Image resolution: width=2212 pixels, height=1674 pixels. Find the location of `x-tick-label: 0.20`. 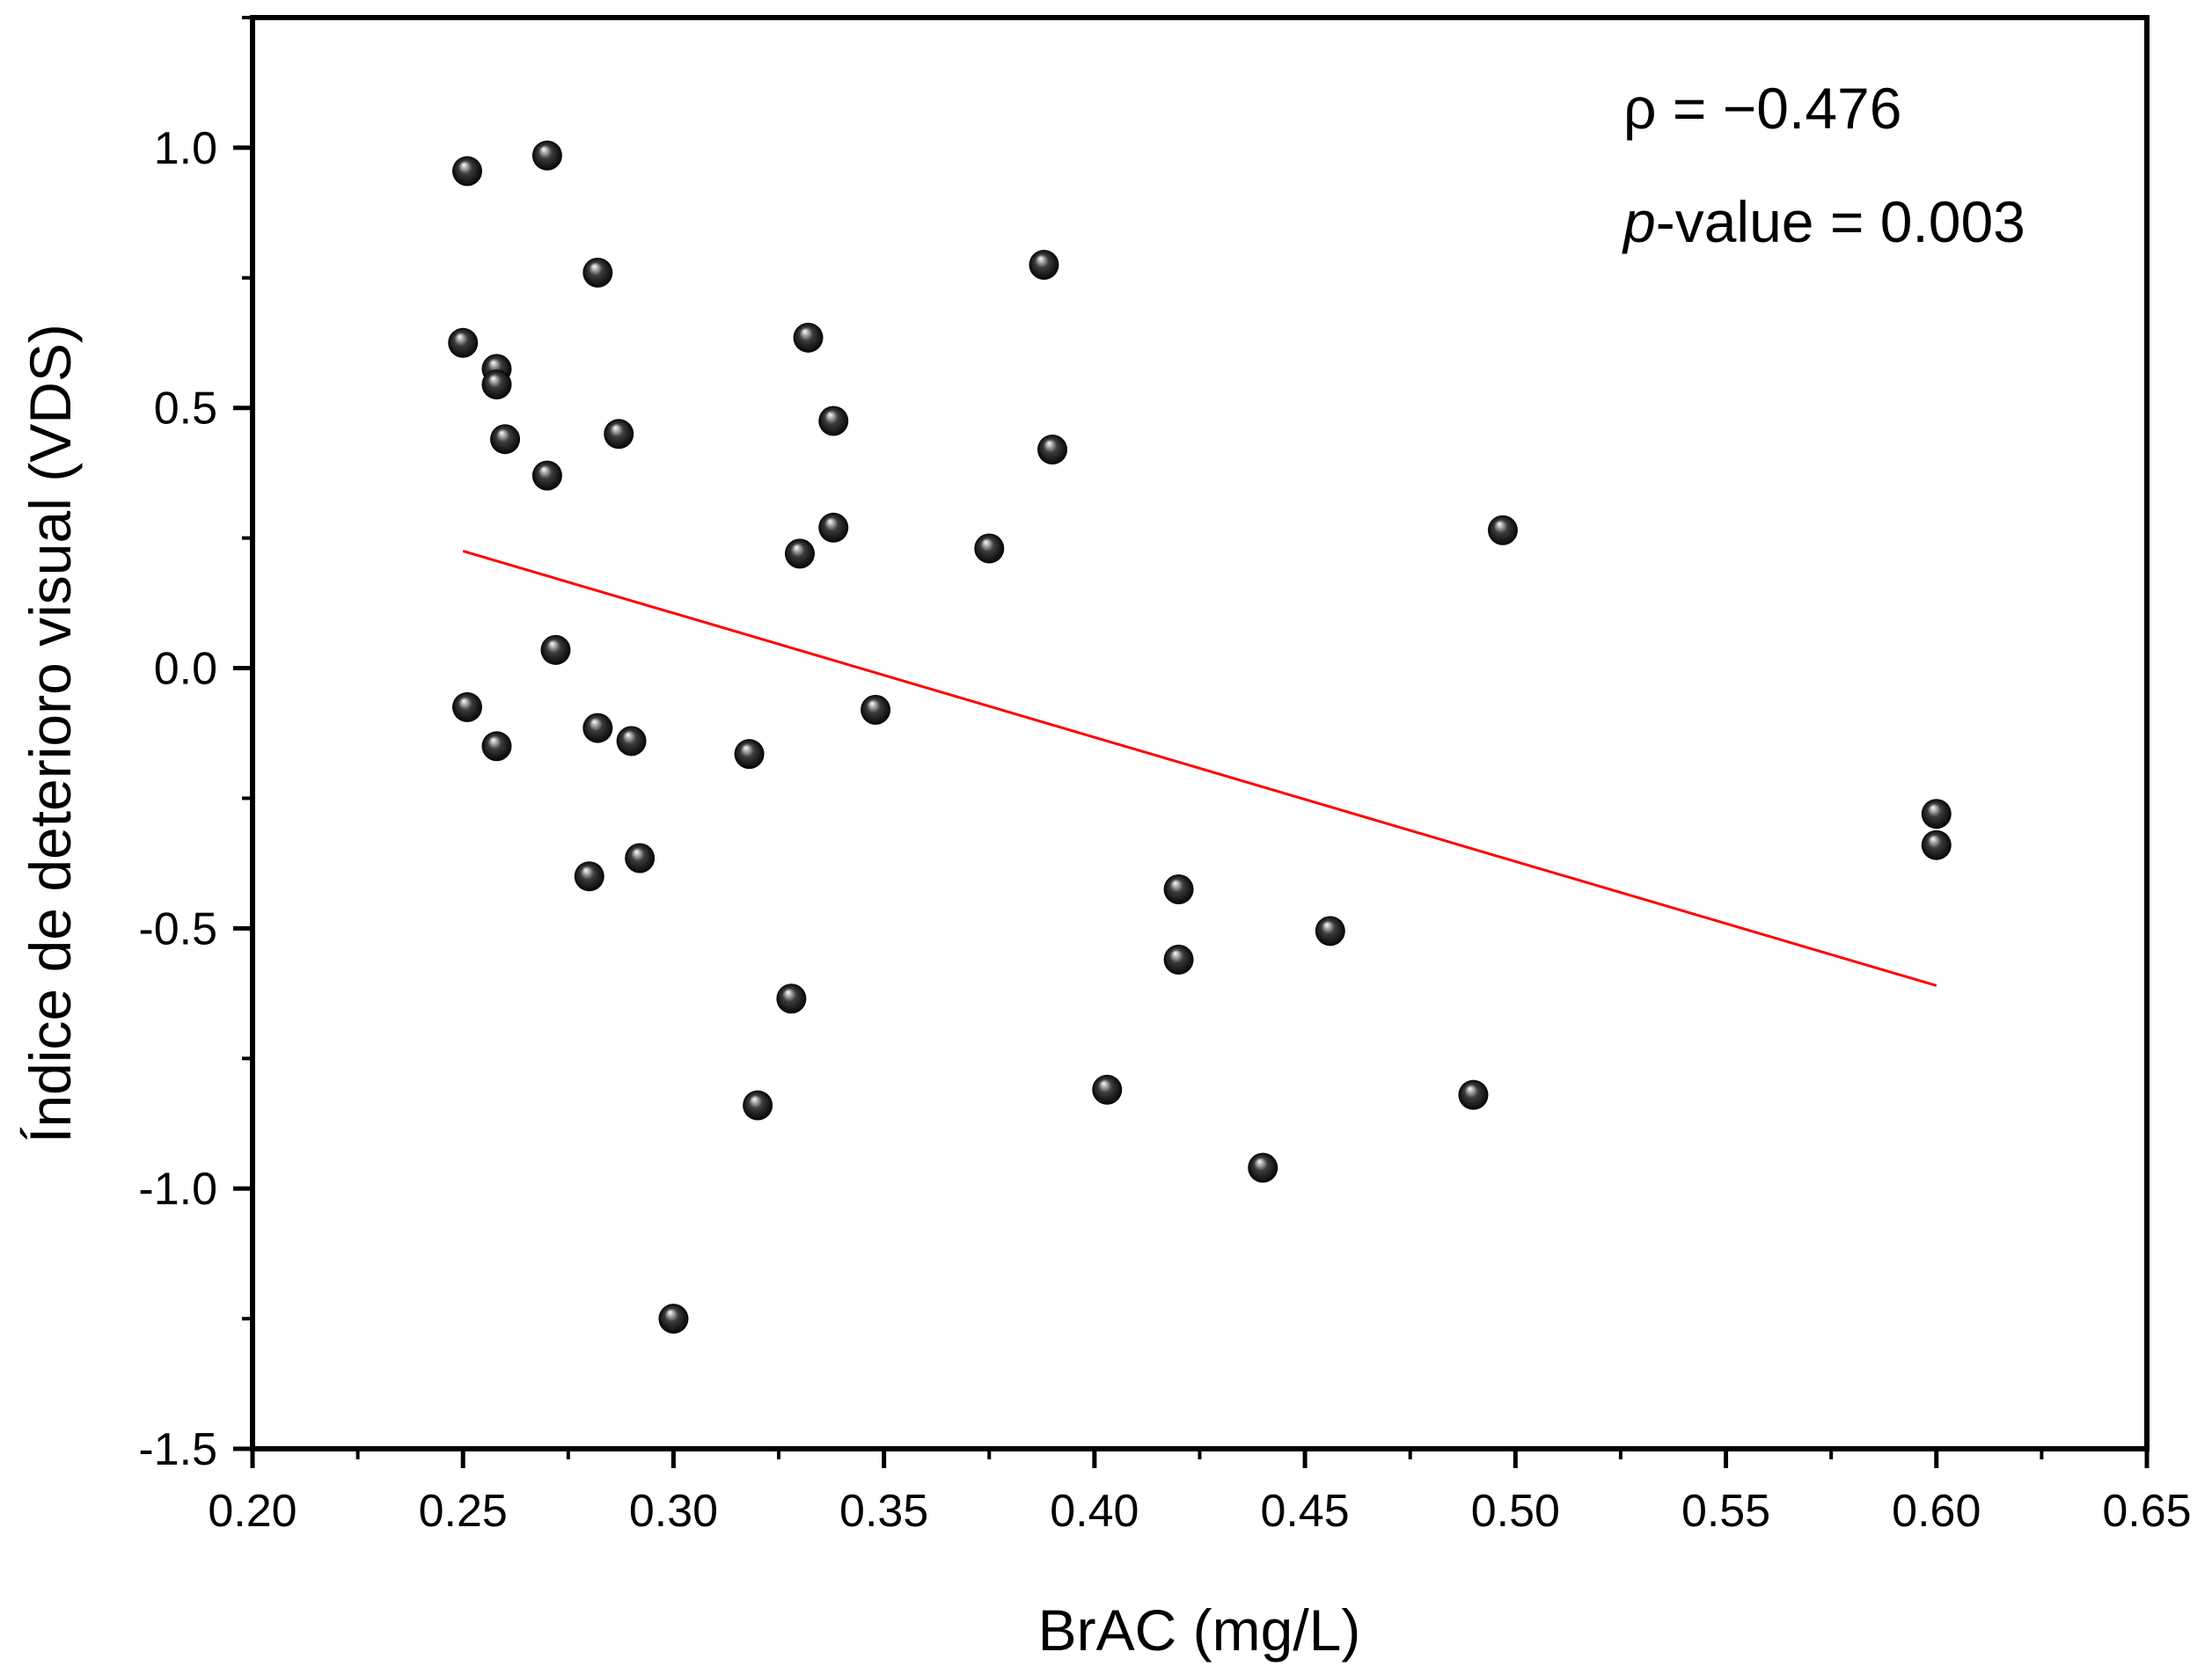

x-tick-label: 0.20 is located at coordinates (252, 1511).